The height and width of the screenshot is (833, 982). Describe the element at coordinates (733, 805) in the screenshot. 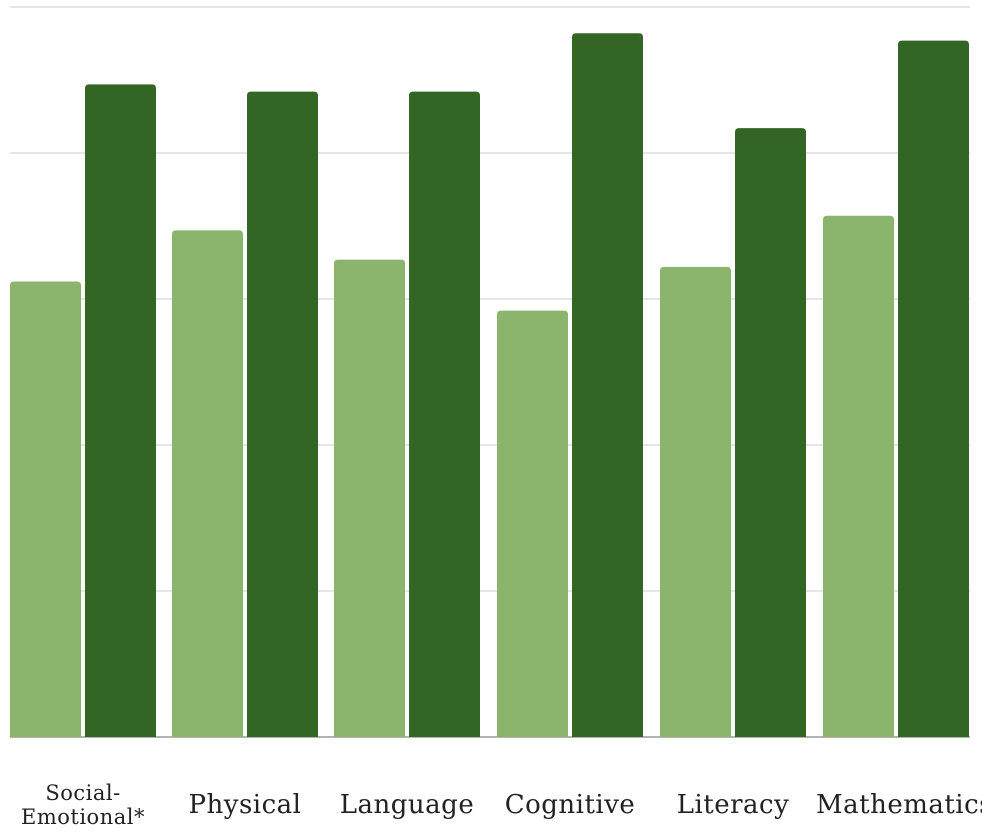

I see `x-tick-label: Literacy` at that location.